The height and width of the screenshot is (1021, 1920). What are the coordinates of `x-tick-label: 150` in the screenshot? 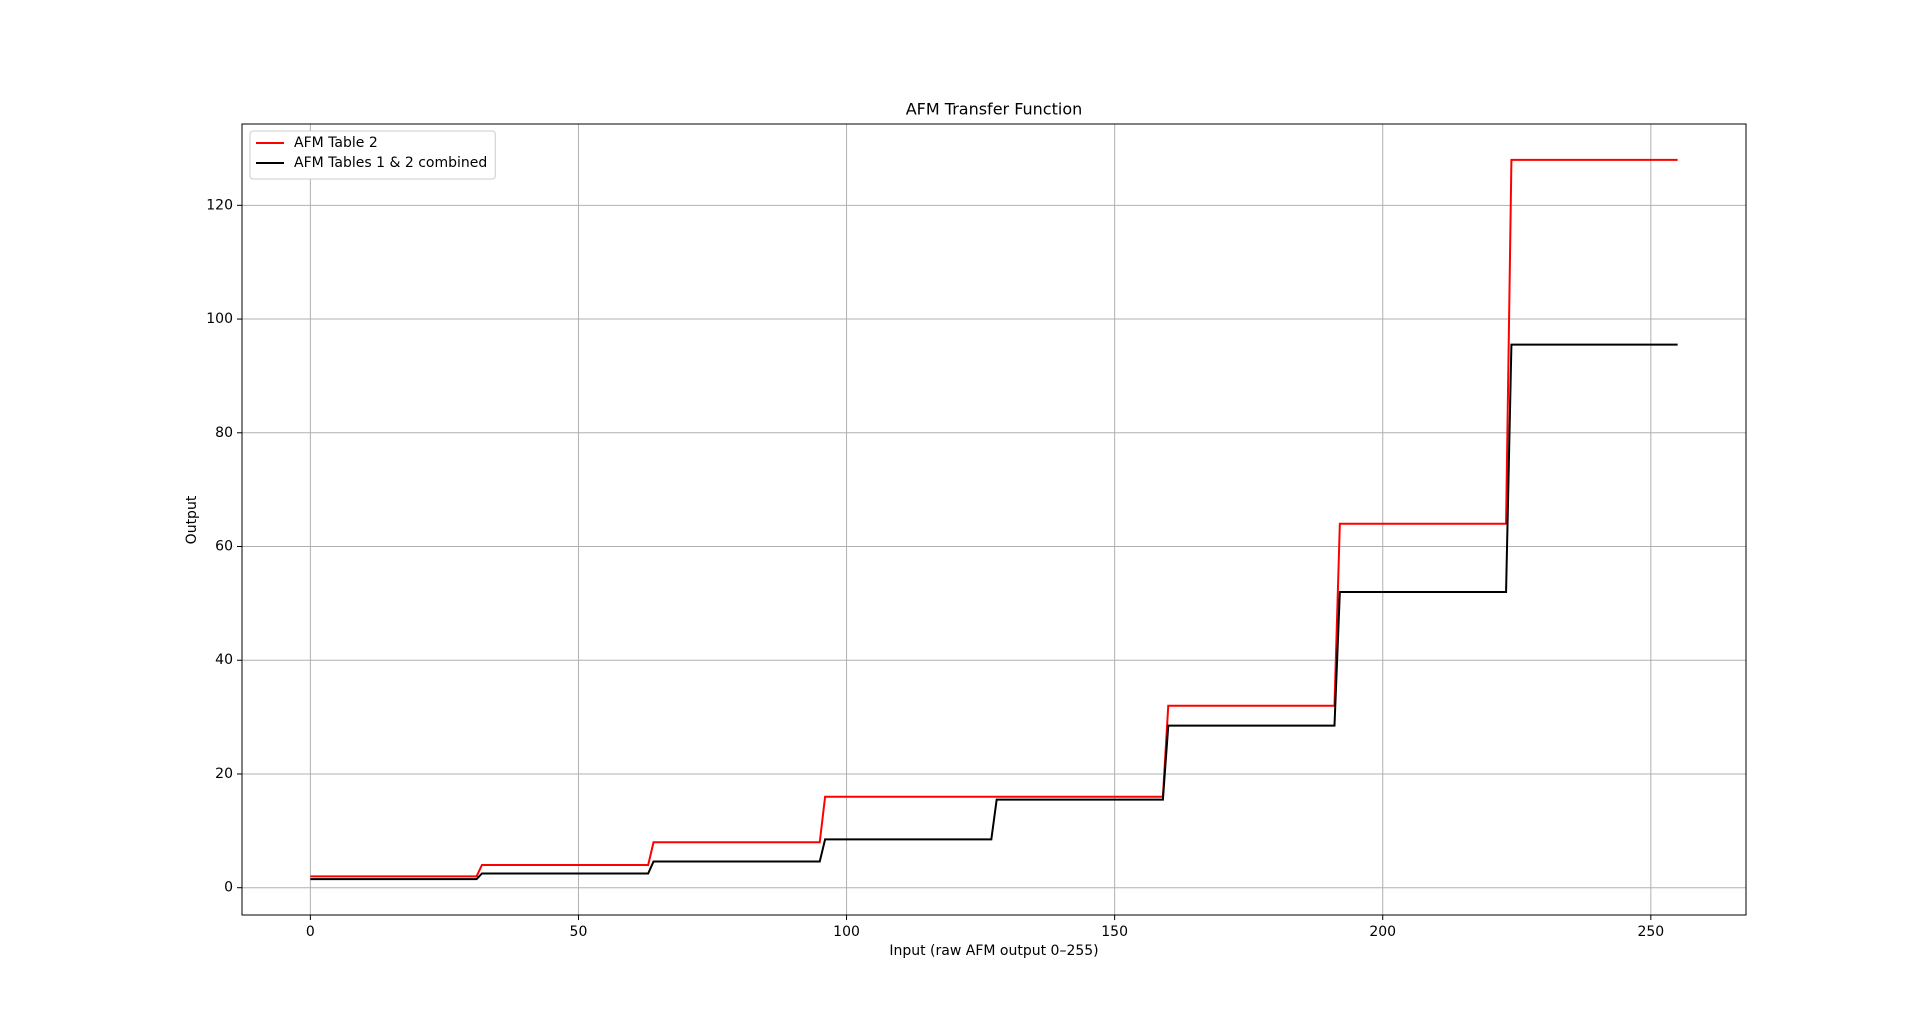 It's located at (1114, 932).